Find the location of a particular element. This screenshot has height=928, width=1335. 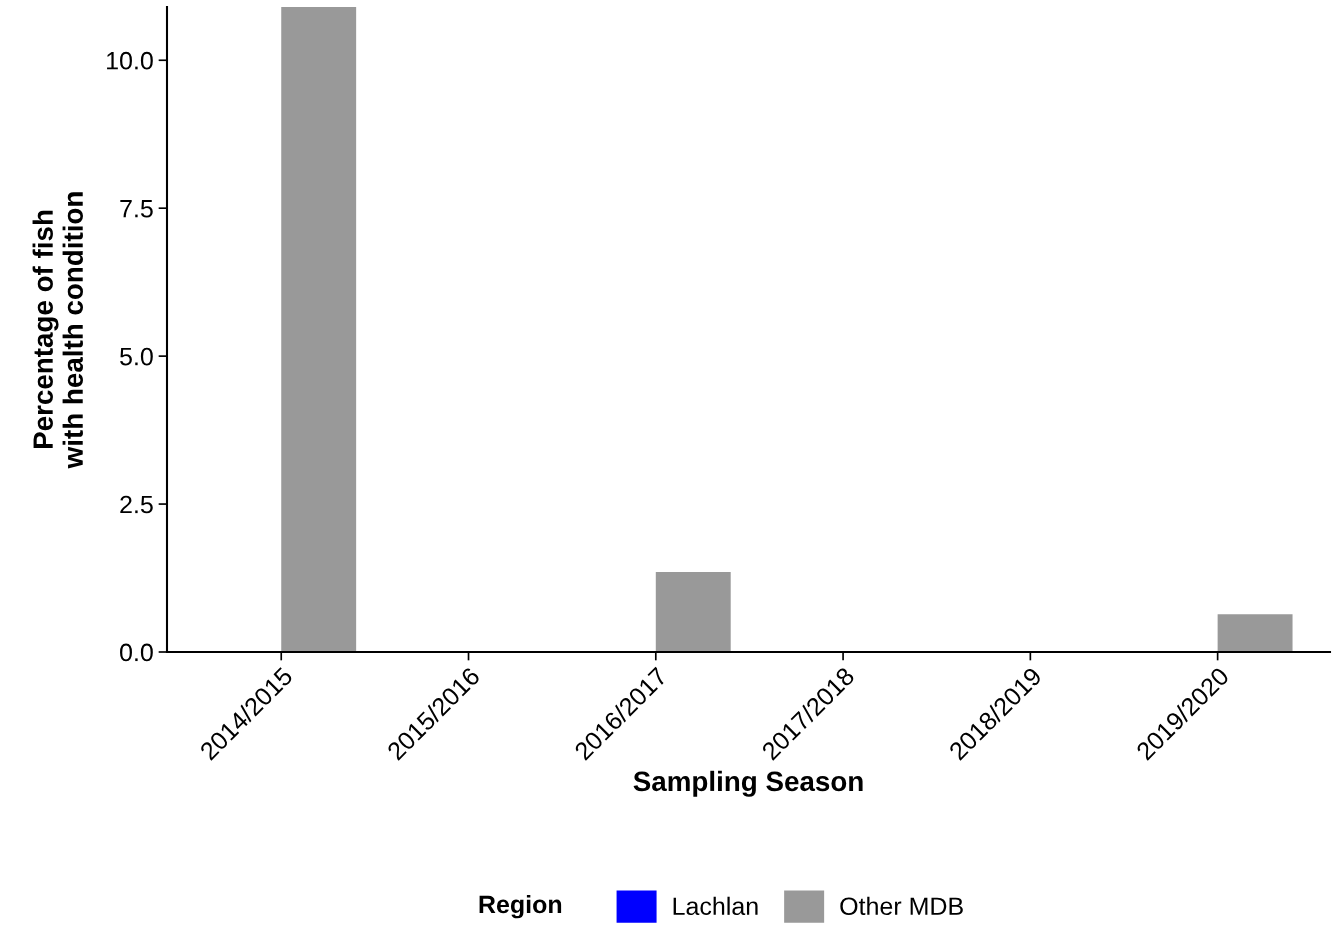

y-tick-label: 5.0 is located at coordinates (136, 356).